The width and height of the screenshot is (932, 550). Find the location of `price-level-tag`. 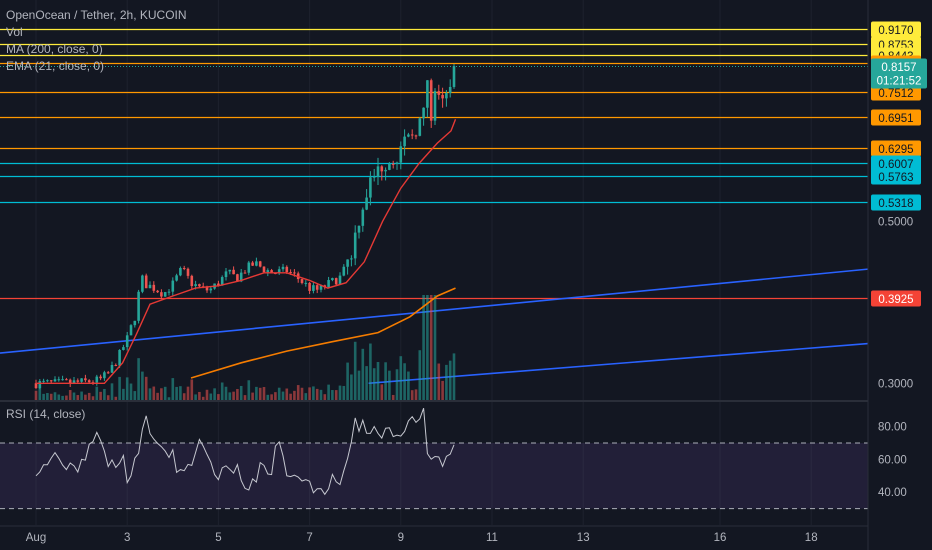

price-level-tag is located at coordinates (896, 163).